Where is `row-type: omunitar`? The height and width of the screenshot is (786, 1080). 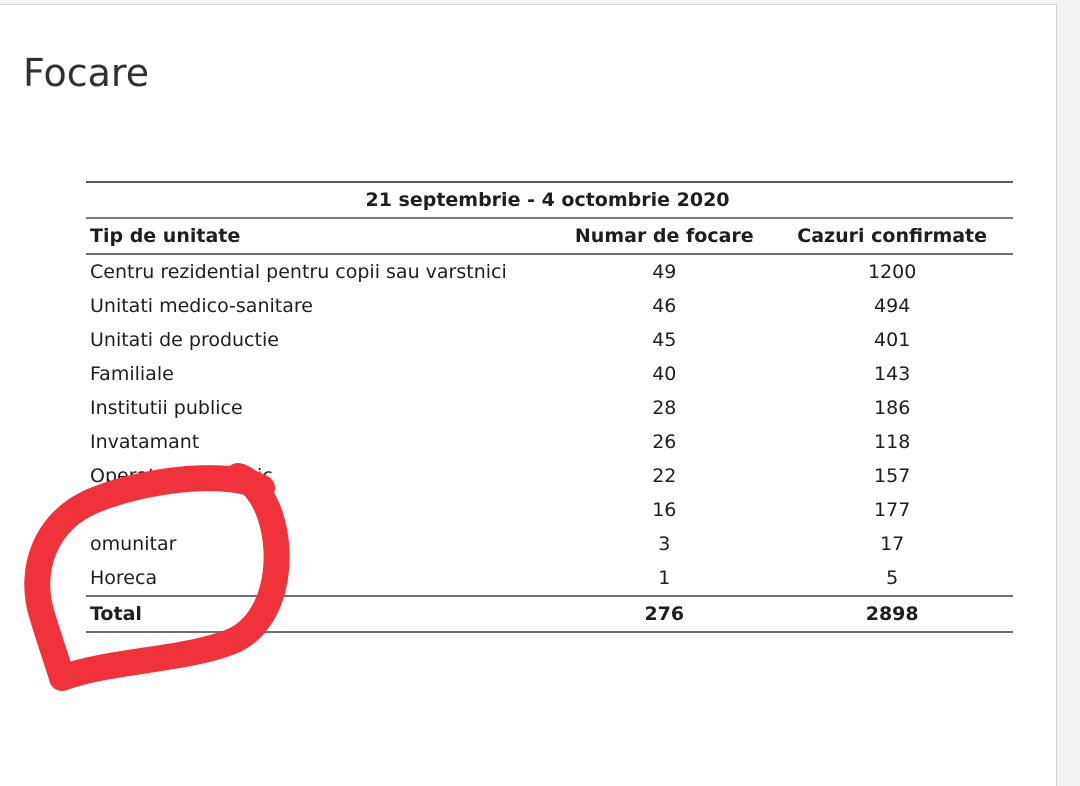 row-type: omunitar is located at coordinates (133, 544).